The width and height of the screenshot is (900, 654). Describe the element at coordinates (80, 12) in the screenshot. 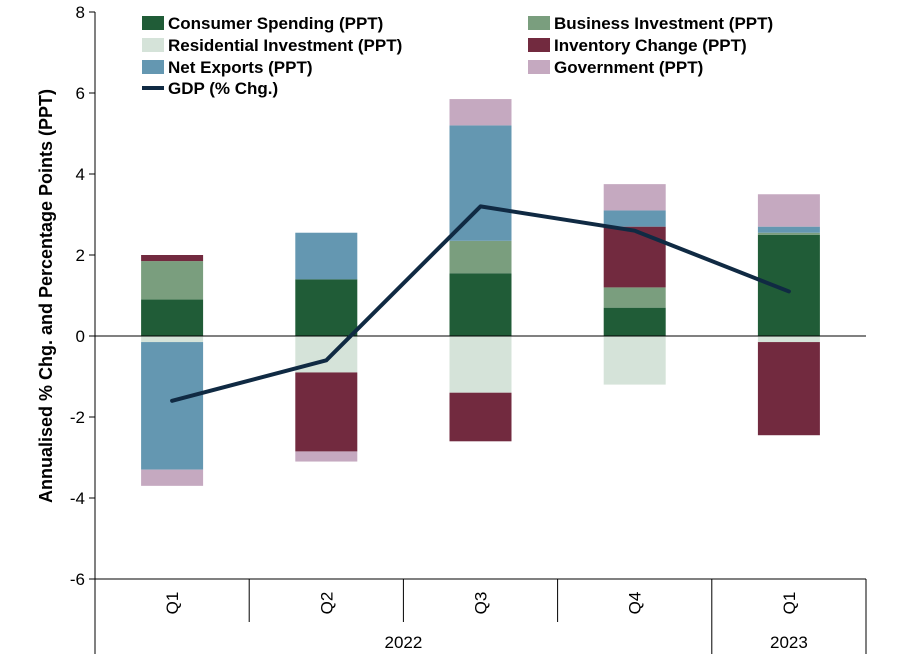

I see `y-tick-label: 8` at that location.